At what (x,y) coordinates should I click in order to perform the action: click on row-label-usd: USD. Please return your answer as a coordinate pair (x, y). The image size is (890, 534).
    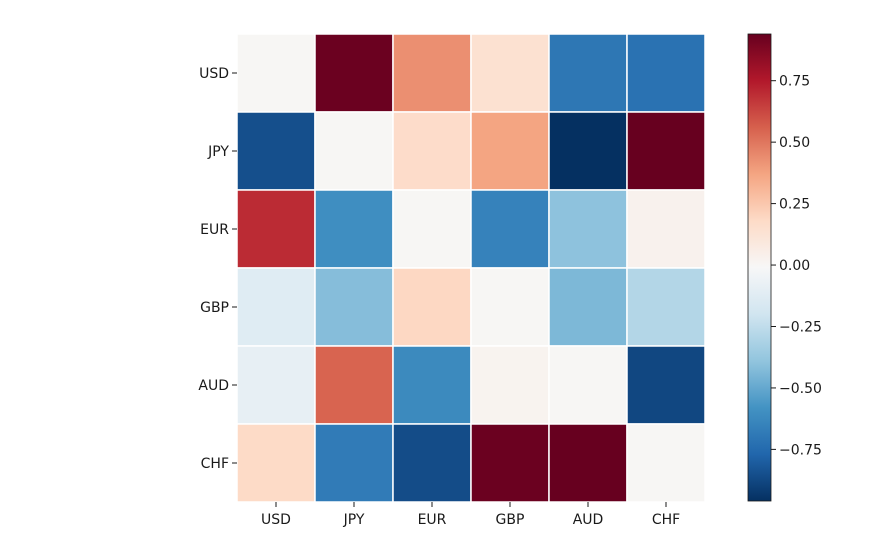
    Looking at the image, I should click on (214, 74).